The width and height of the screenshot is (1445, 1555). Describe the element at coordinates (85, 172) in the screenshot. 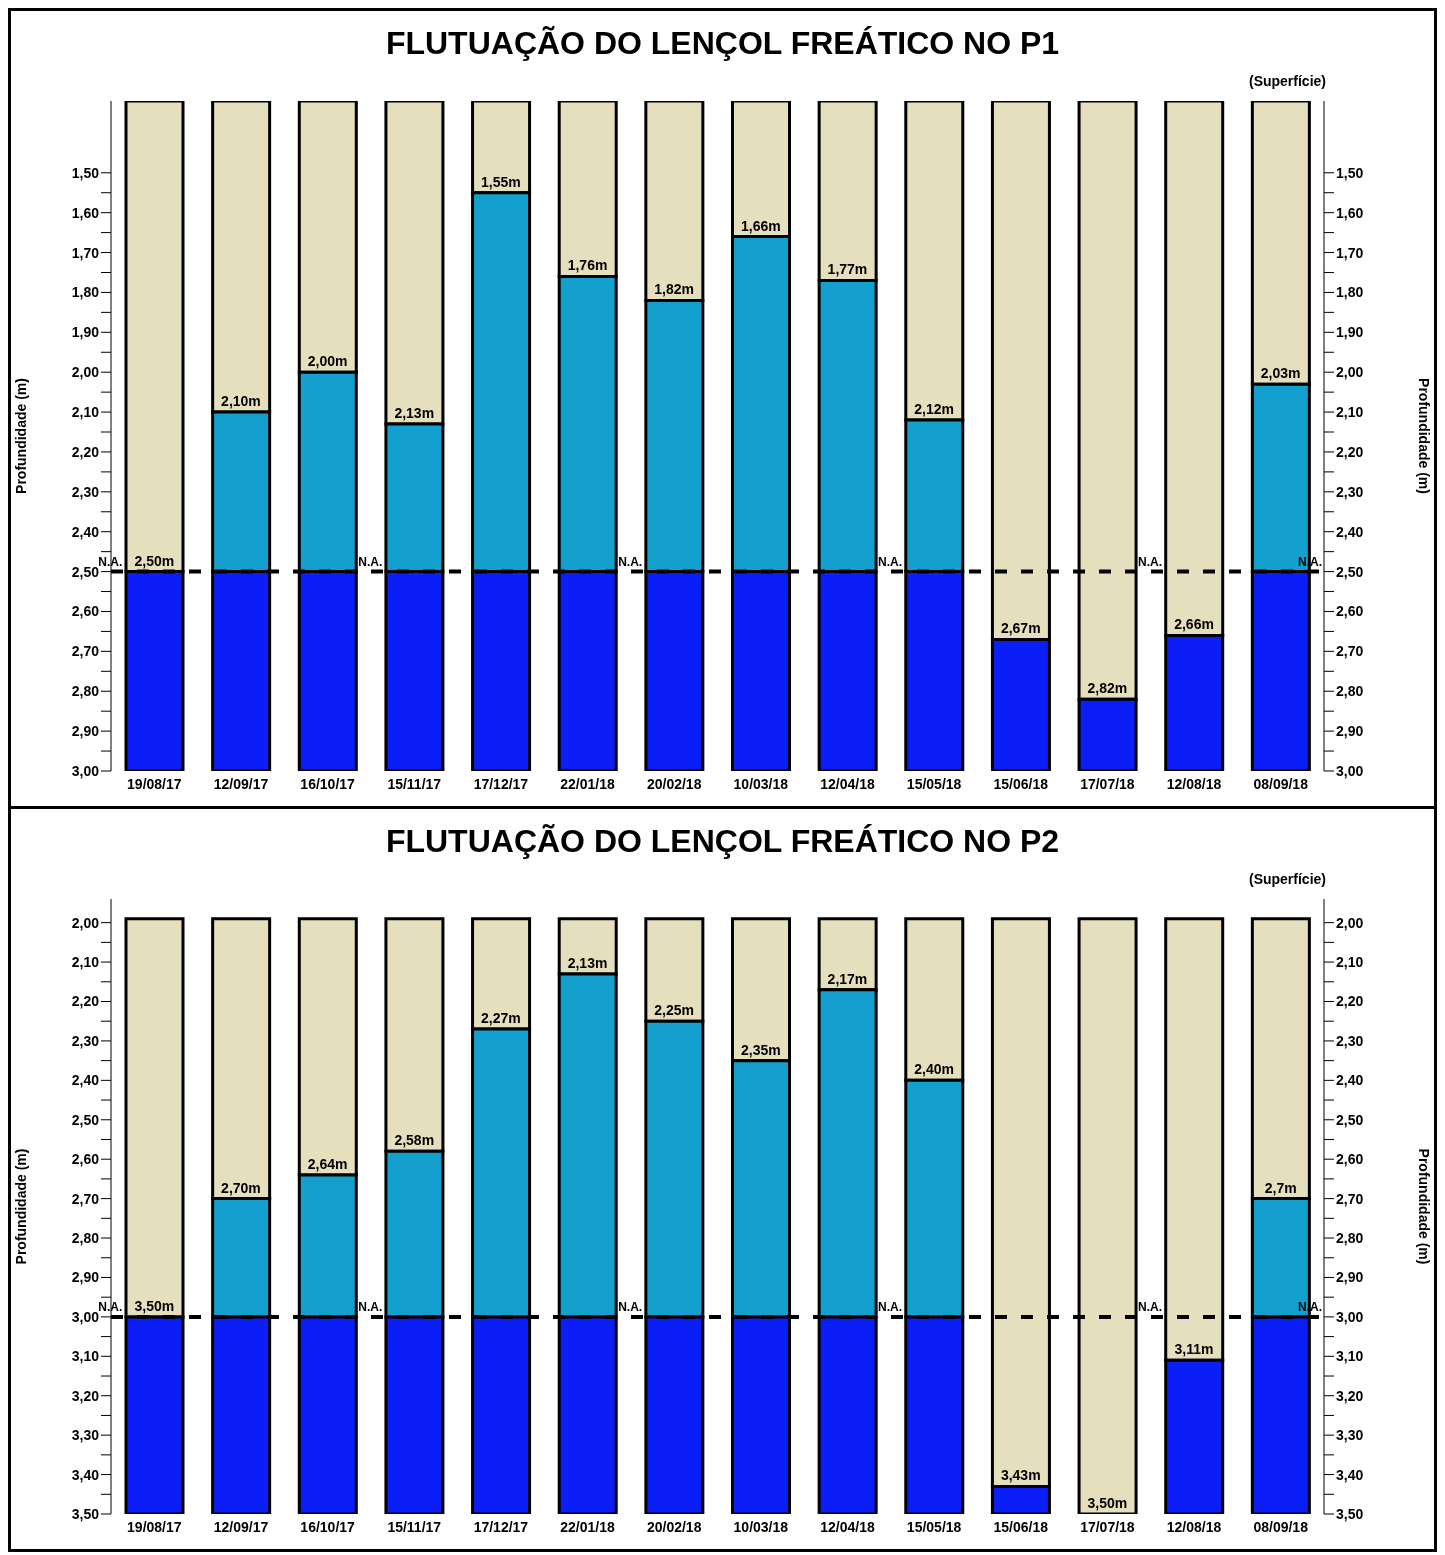

I see `y-tick-label: 1,50` at that location.